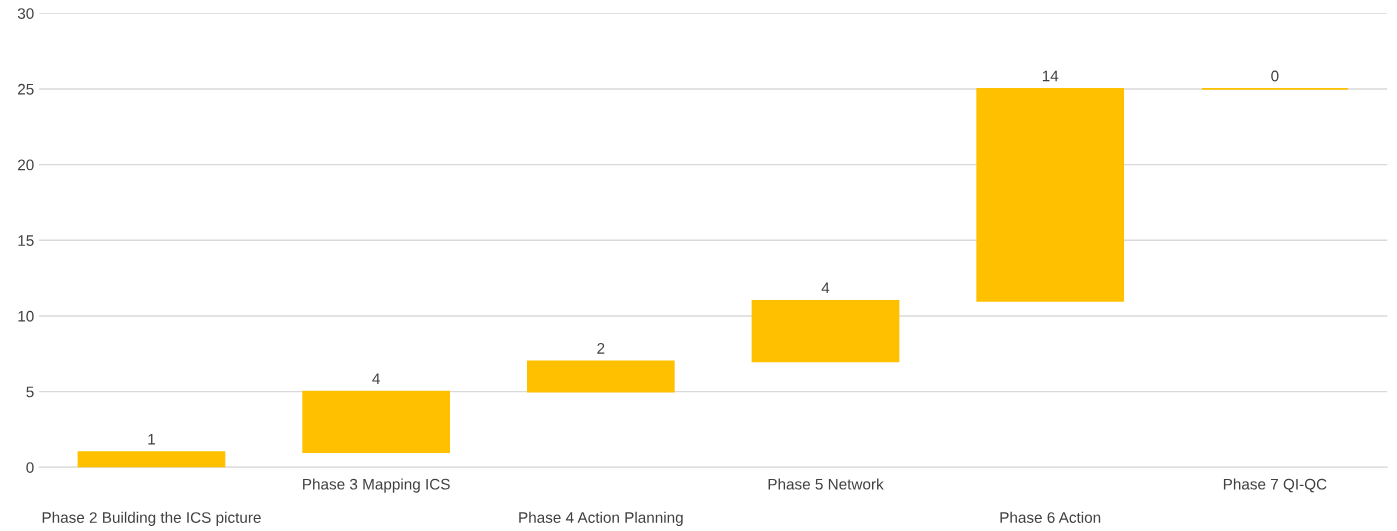  I want to click on y-tick-label: 15, so click(26, 240).